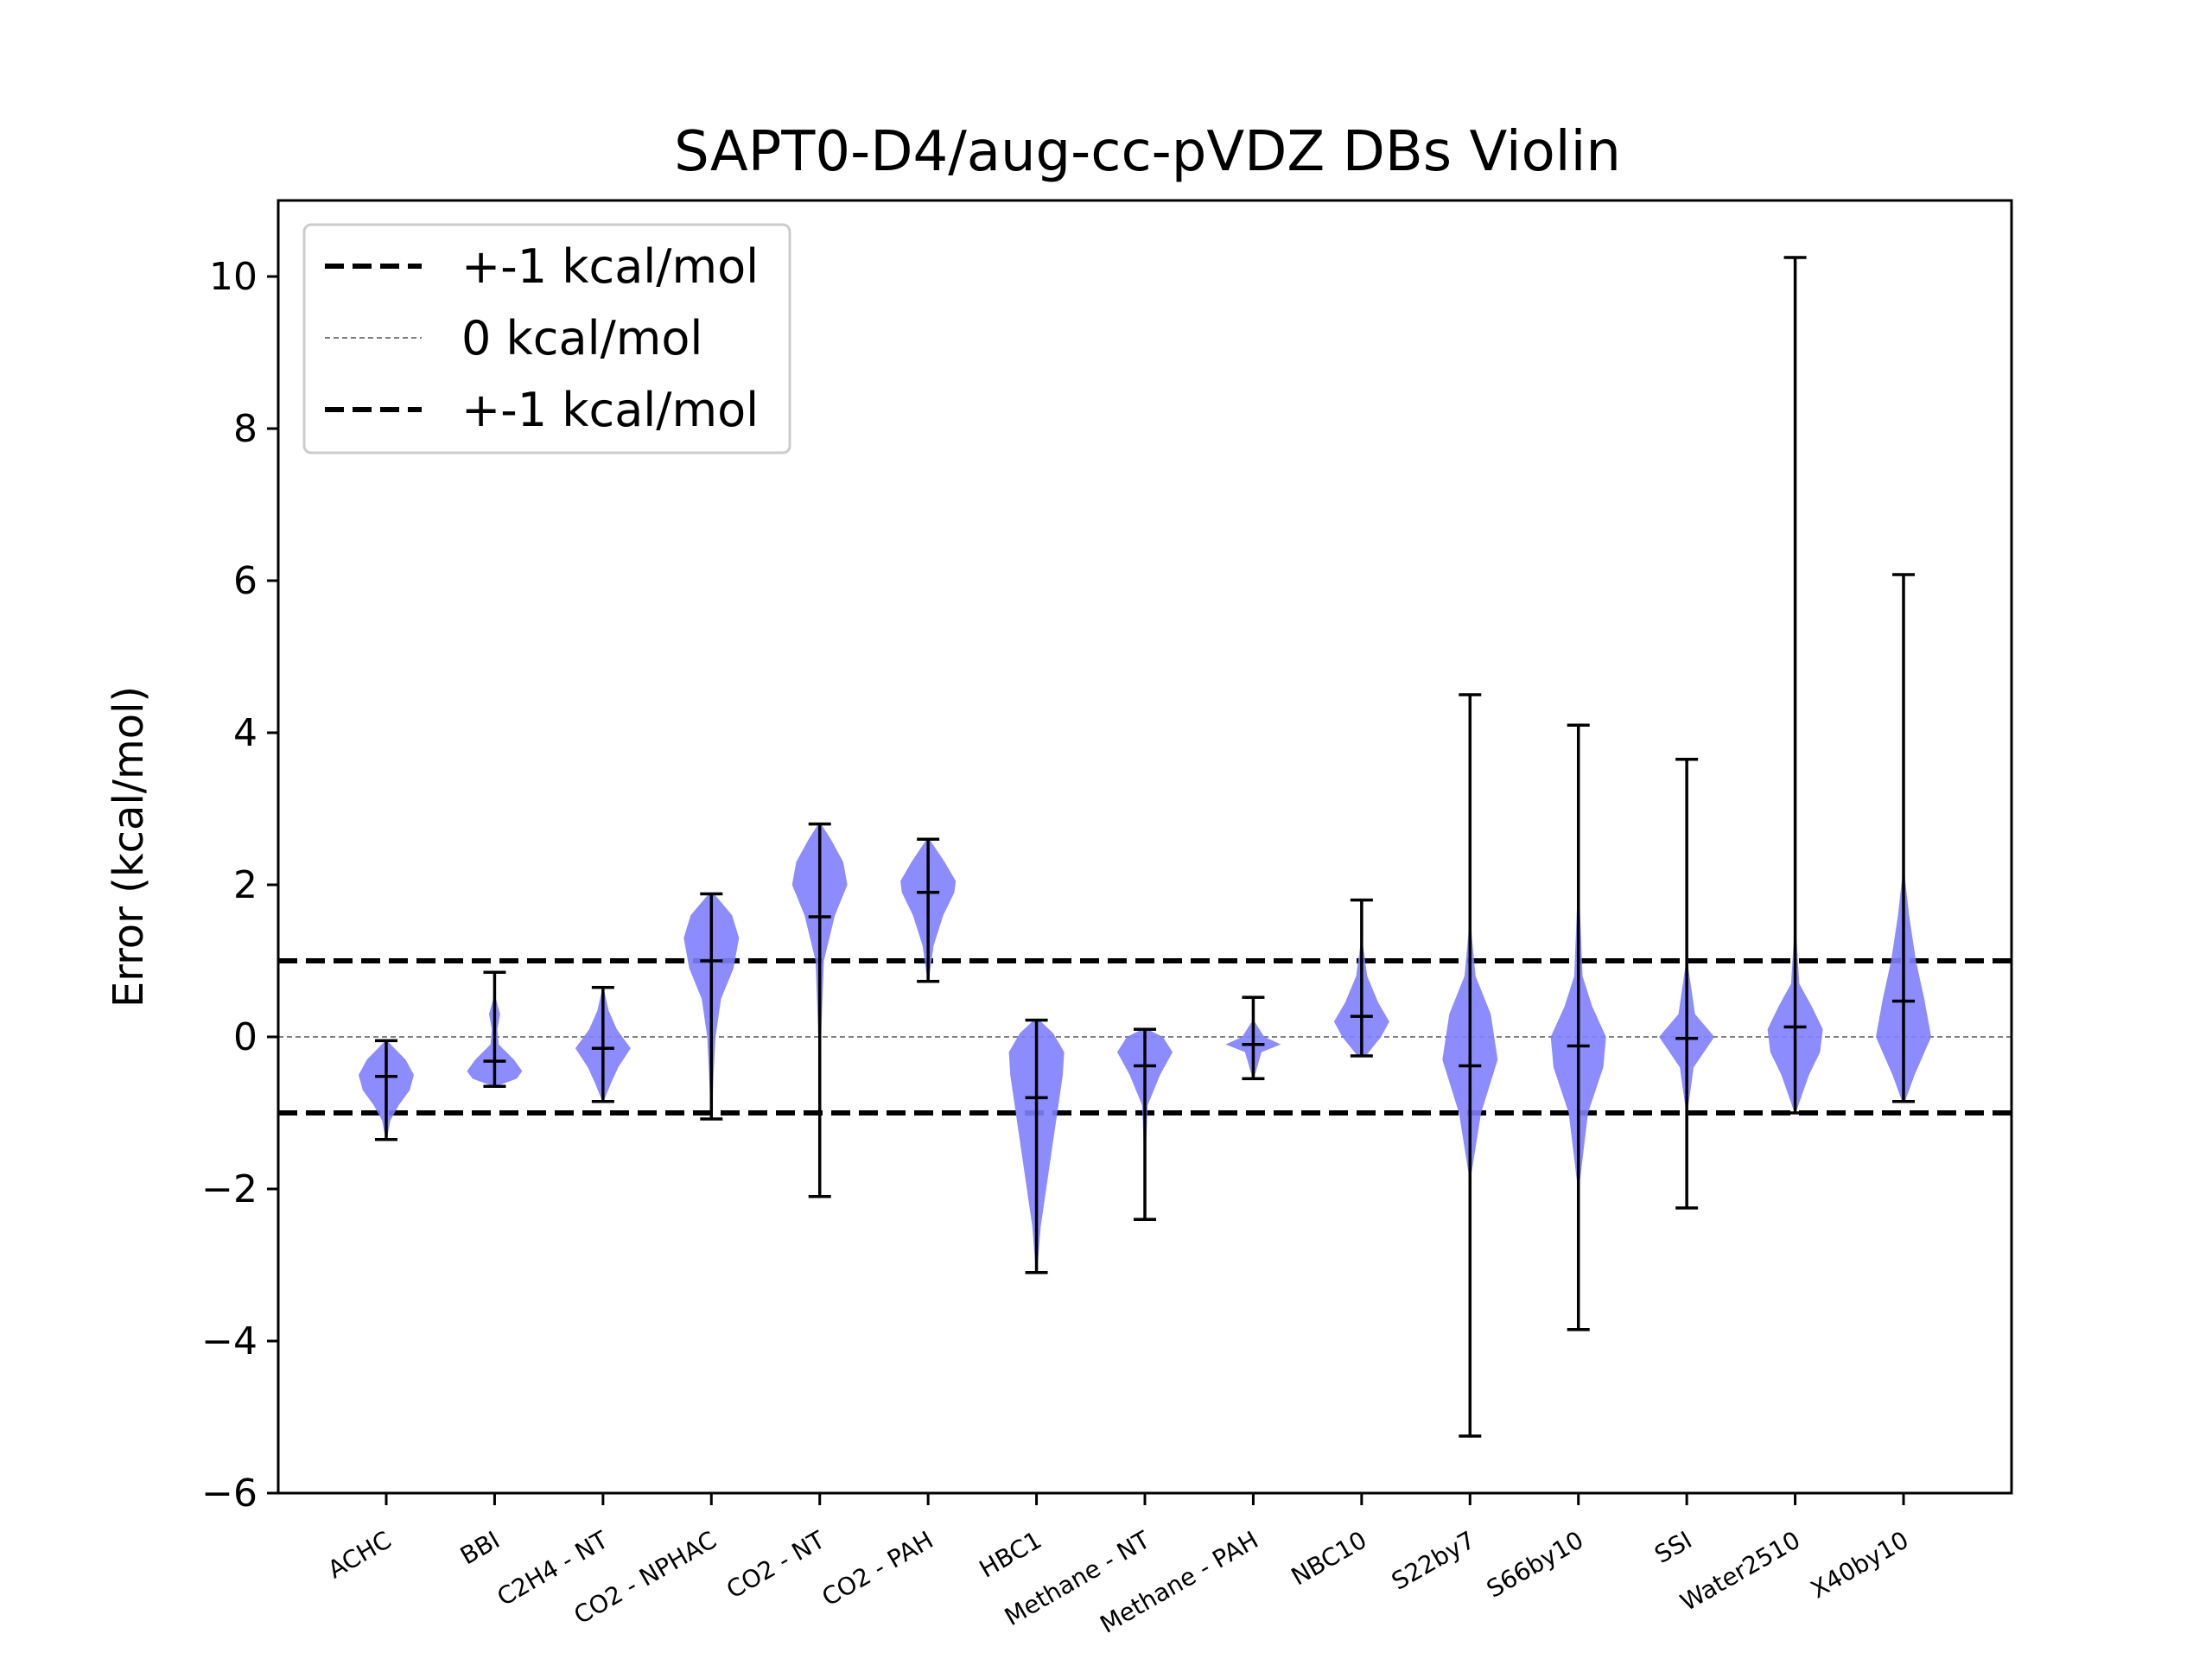 This screenshot has height=1659, width=2212. What do you see at coordinates (1147, 152) in the screenshot?
I see `chart-title: SAPT0-D4/aug-cc-pVDZ DBs Violin` at bounding box center [1147, 152].